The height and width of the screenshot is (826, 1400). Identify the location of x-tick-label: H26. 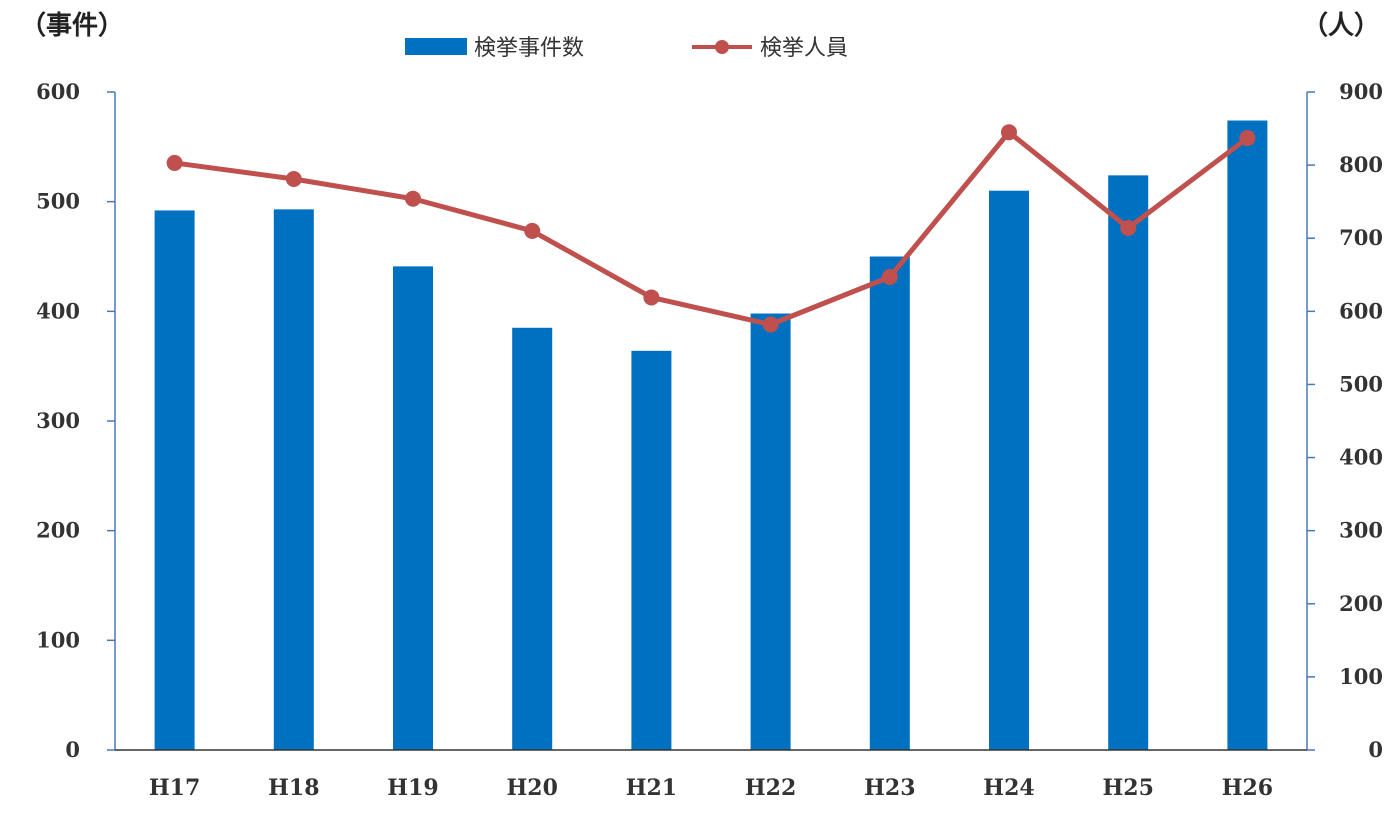
(1247, 788).